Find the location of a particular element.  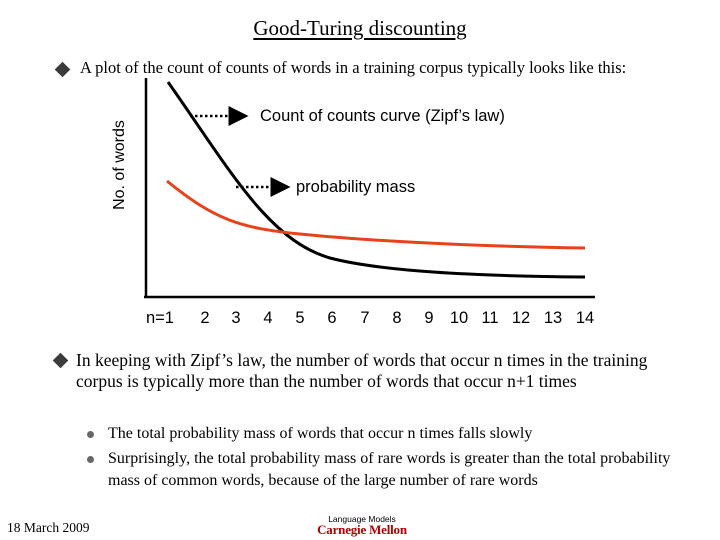

y-axis-label: No. of words is located at coordinates (119, 165).